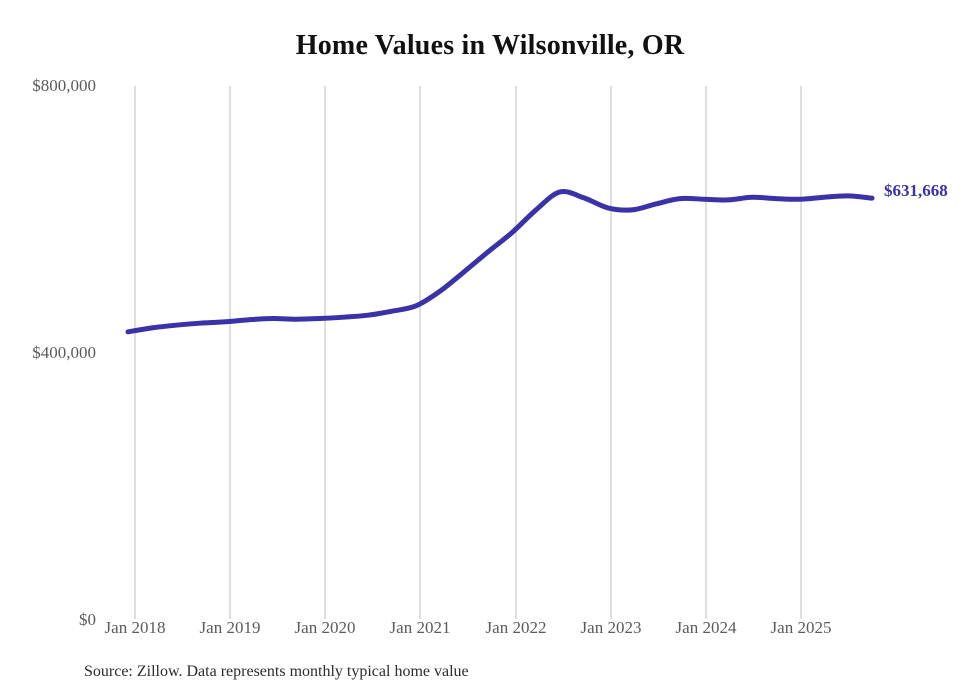 This screenshot has height=699, width=980. What do you see at coordinates (516, 627) in the screenshot?
I see `x-axis-tick-jan-2022: Jan 2022` at bounding box center [516, 627].